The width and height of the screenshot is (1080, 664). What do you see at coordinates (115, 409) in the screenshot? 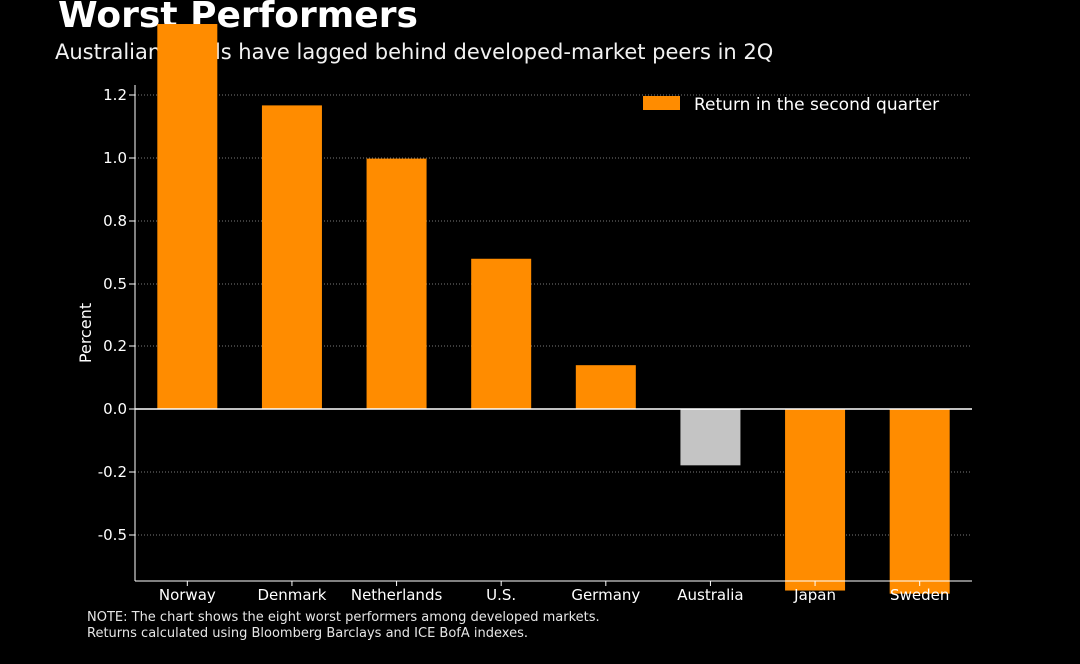
I see `y-tick-label: 0.0` at bounding box center [115, 409].